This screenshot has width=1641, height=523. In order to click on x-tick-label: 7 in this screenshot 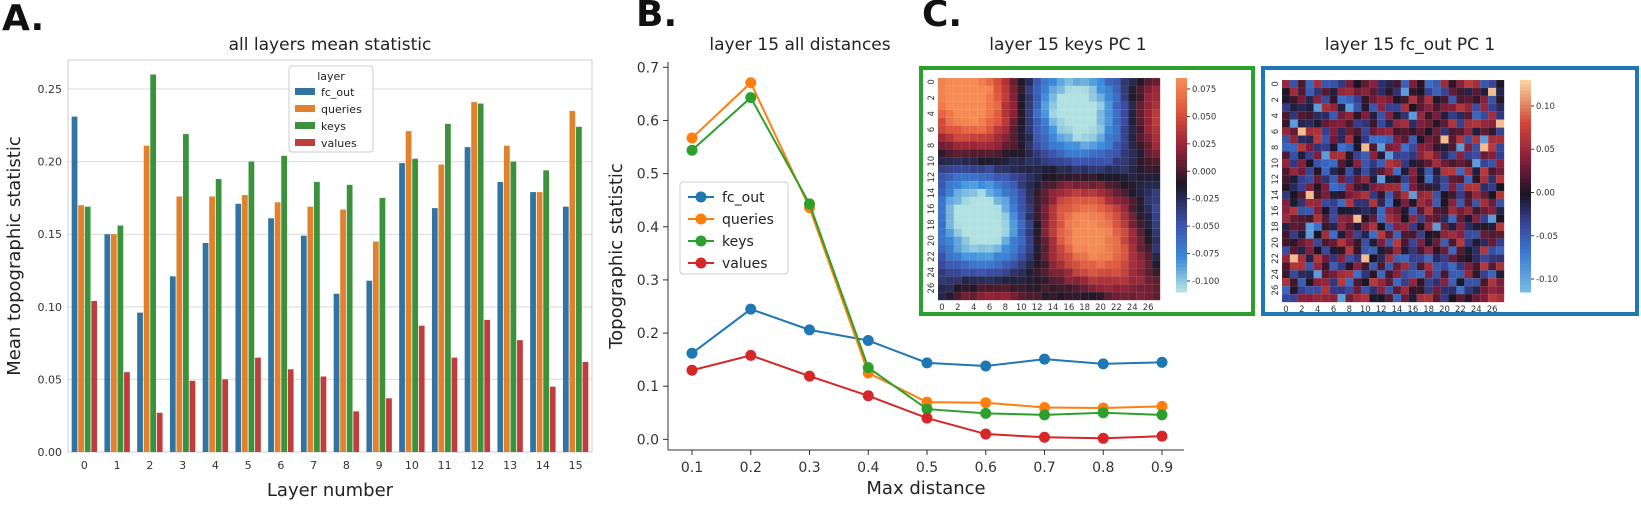, I will do `click(313, 465)`.